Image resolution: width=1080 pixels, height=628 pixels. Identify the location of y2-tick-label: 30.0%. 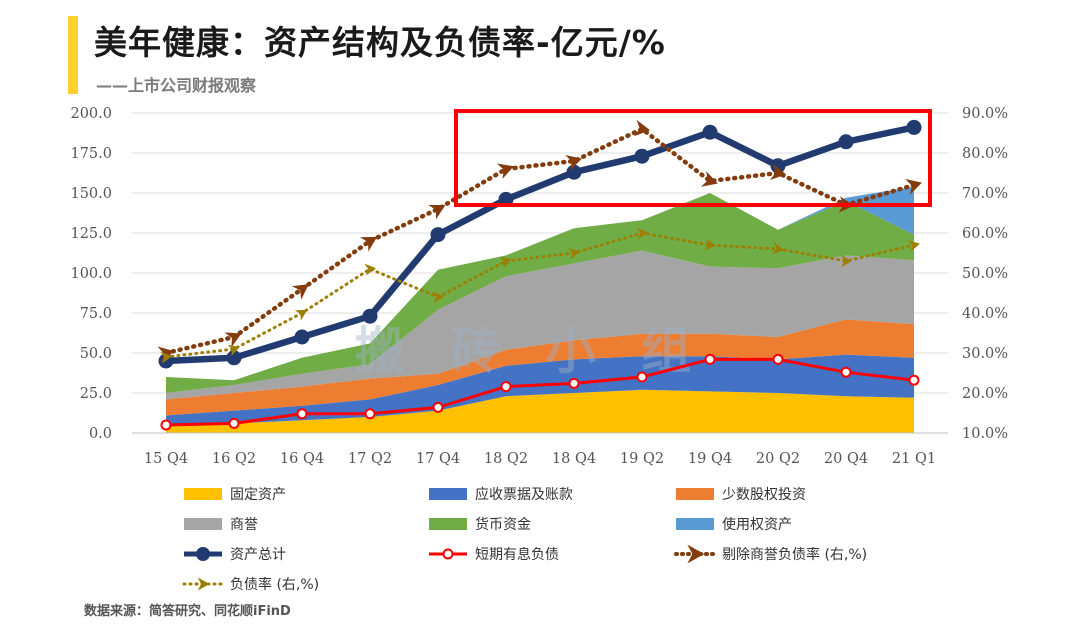
(985, 354).